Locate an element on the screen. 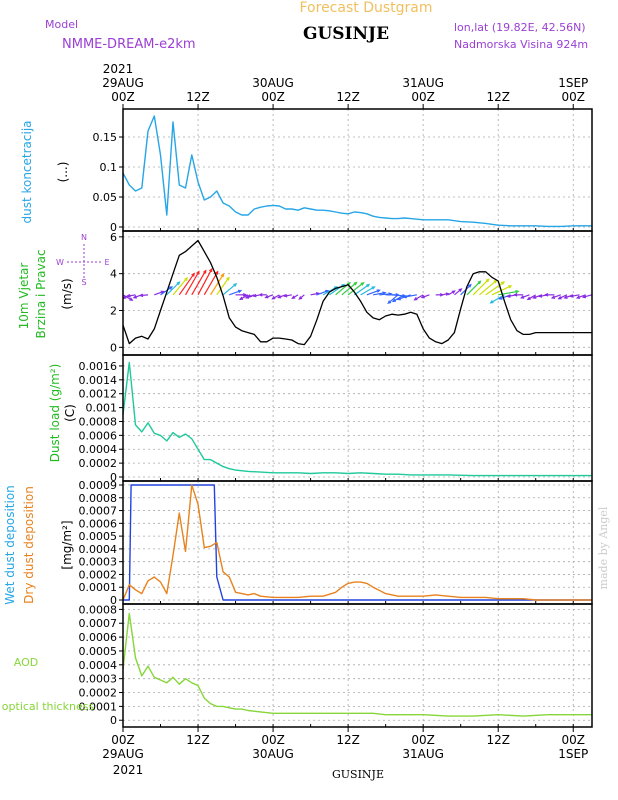 The height and width of the screenshot is (800, 618). compass-e: E is located at coordinates (106, 262).